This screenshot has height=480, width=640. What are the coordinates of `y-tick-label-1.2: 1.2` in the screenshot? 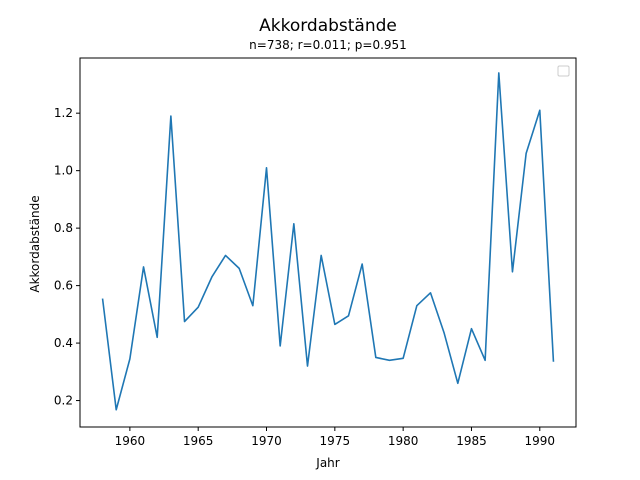 It's located at (63, 113).